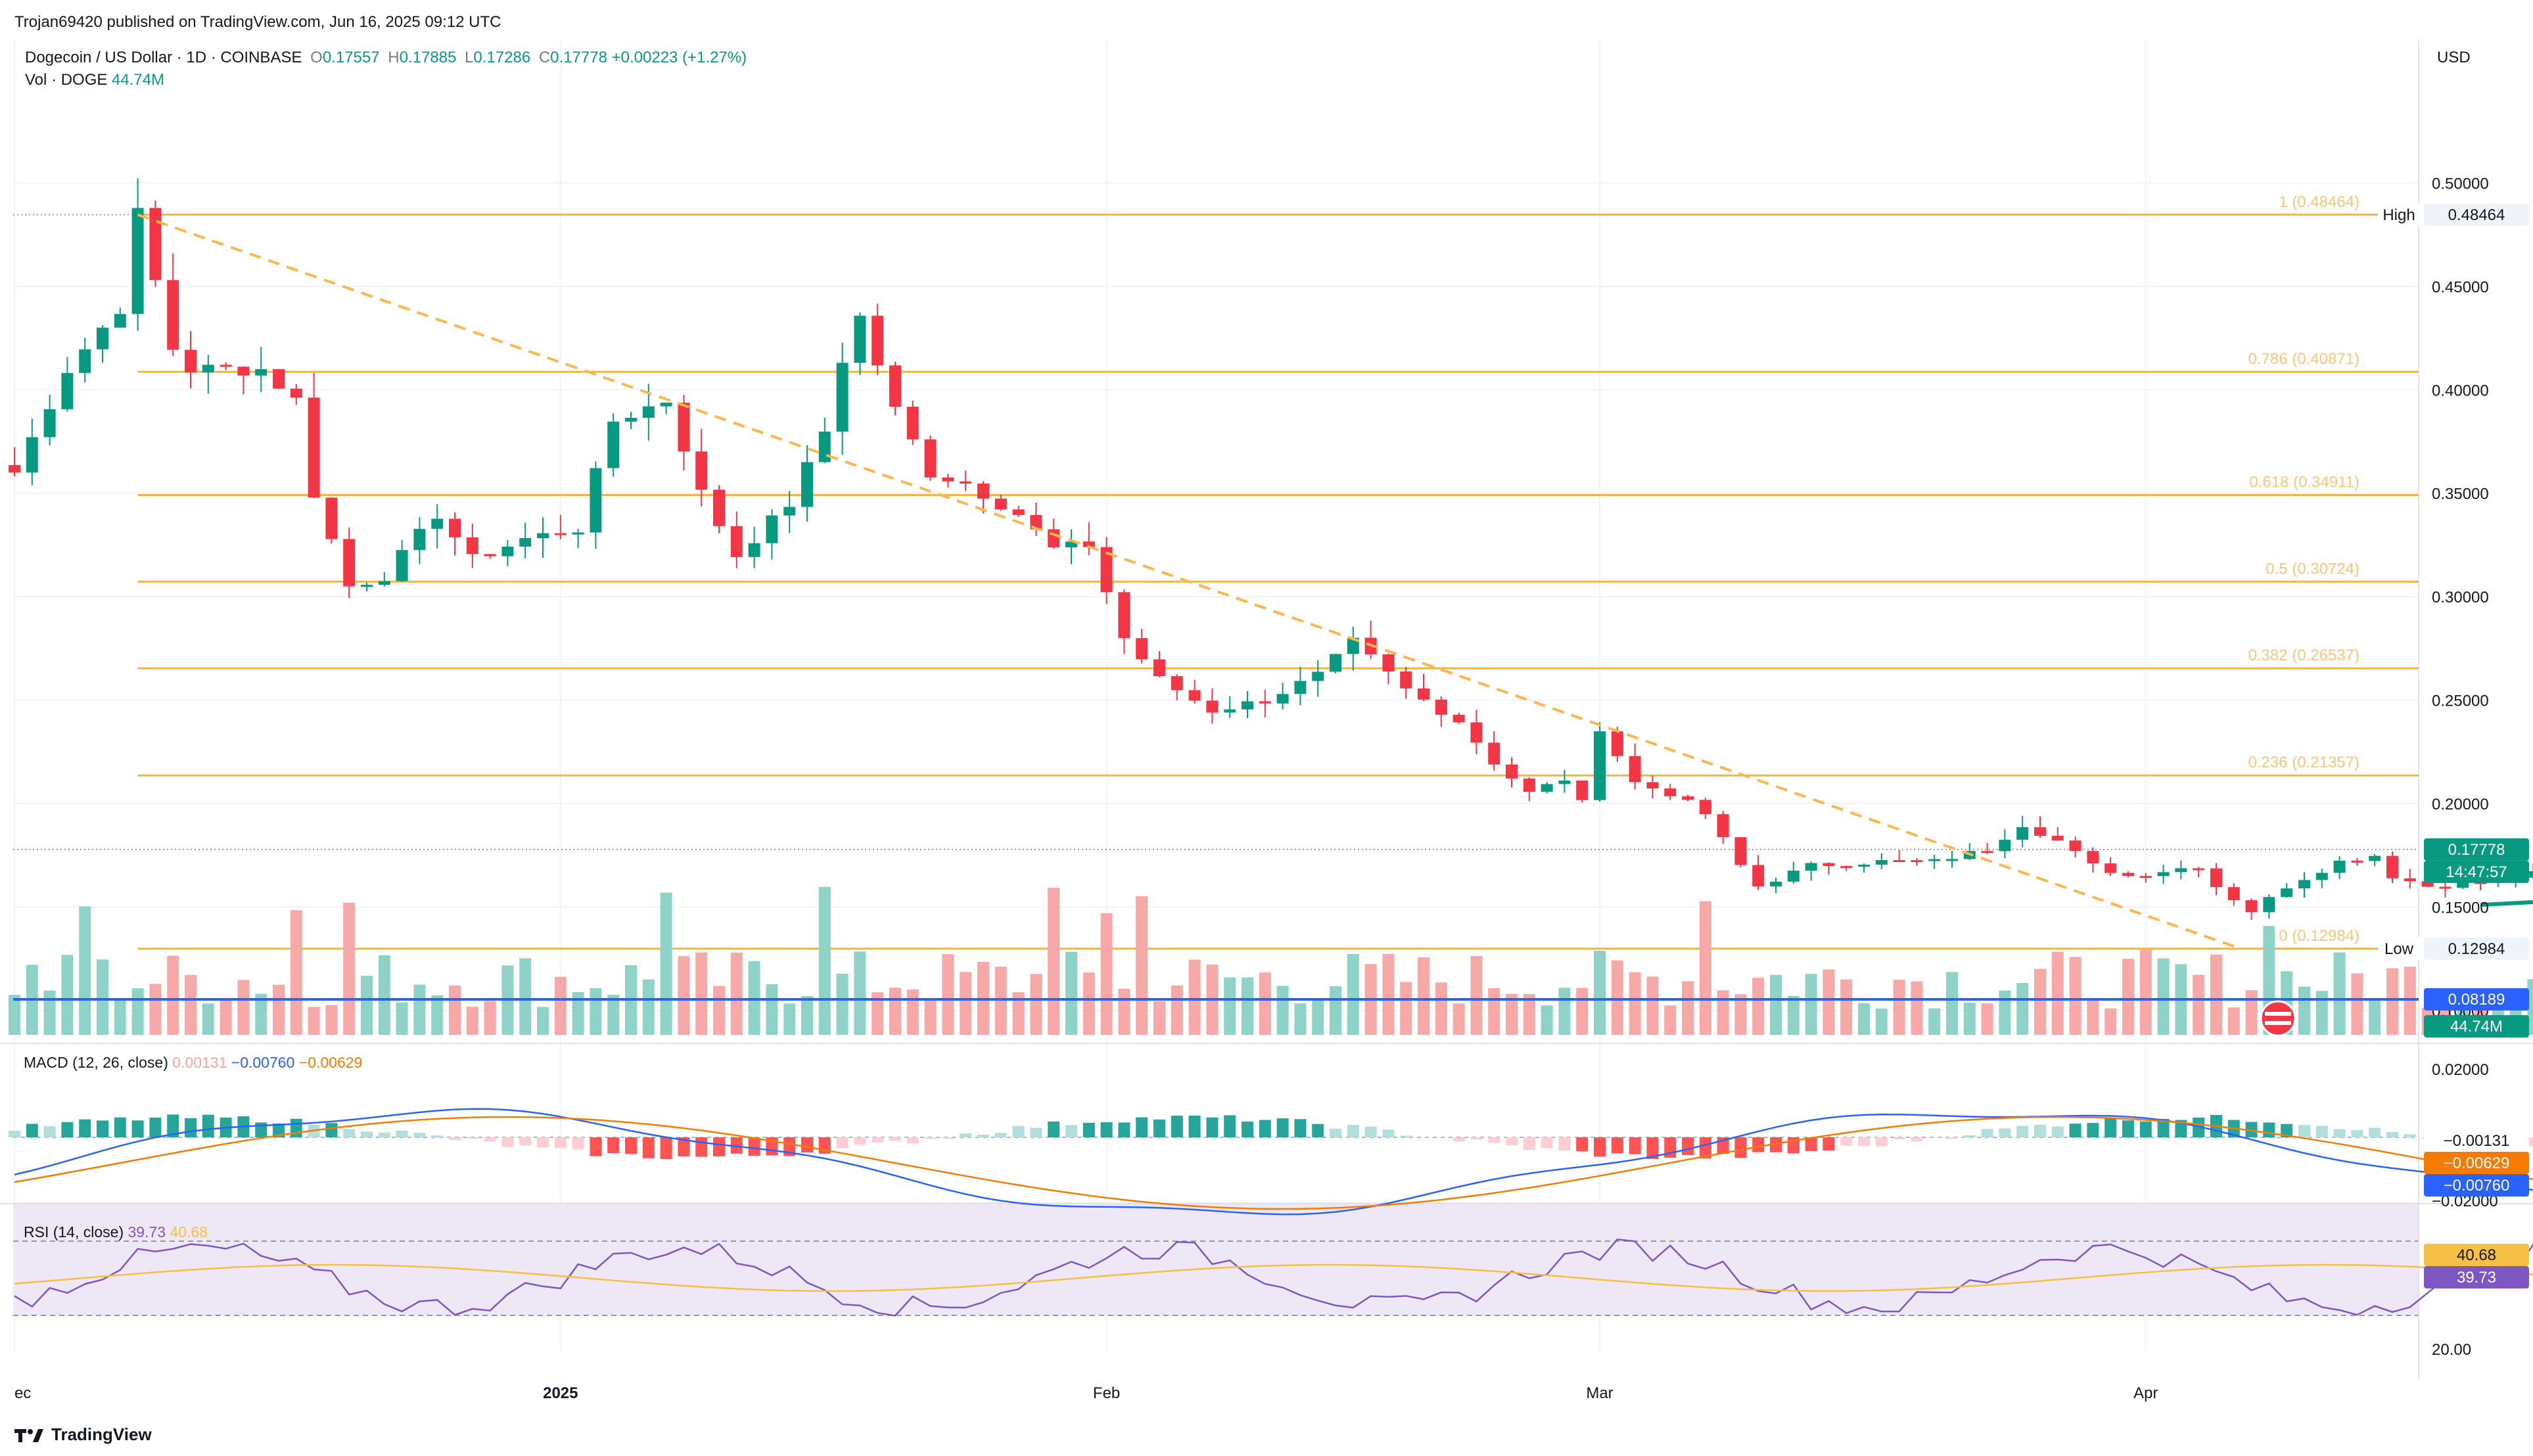 This screenshot has width=2533, height=1456. Describe the element at coordinates (74, 1231) in the screenshot. I see `rsi-label: RSI (14, close)` at that location.